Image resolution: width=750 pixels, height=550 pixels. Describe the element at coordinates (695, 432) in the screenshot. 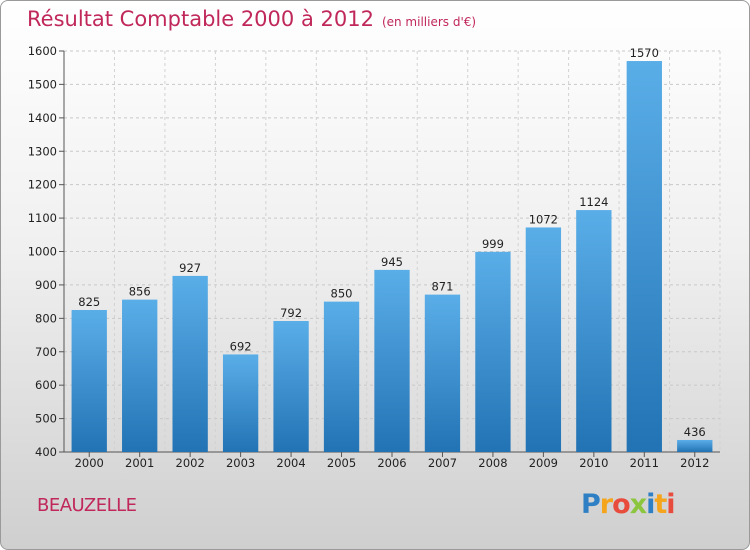

I see `data-label: 436` at that location.